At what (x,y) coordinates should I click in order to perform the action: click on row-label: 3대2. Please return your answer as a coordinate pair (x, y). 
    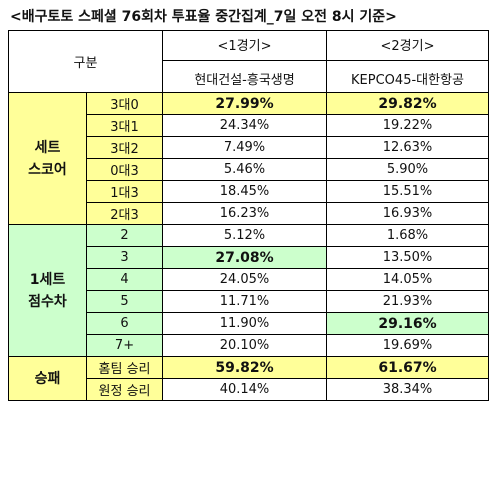
    Looking at the image, I should click on (124, 147).